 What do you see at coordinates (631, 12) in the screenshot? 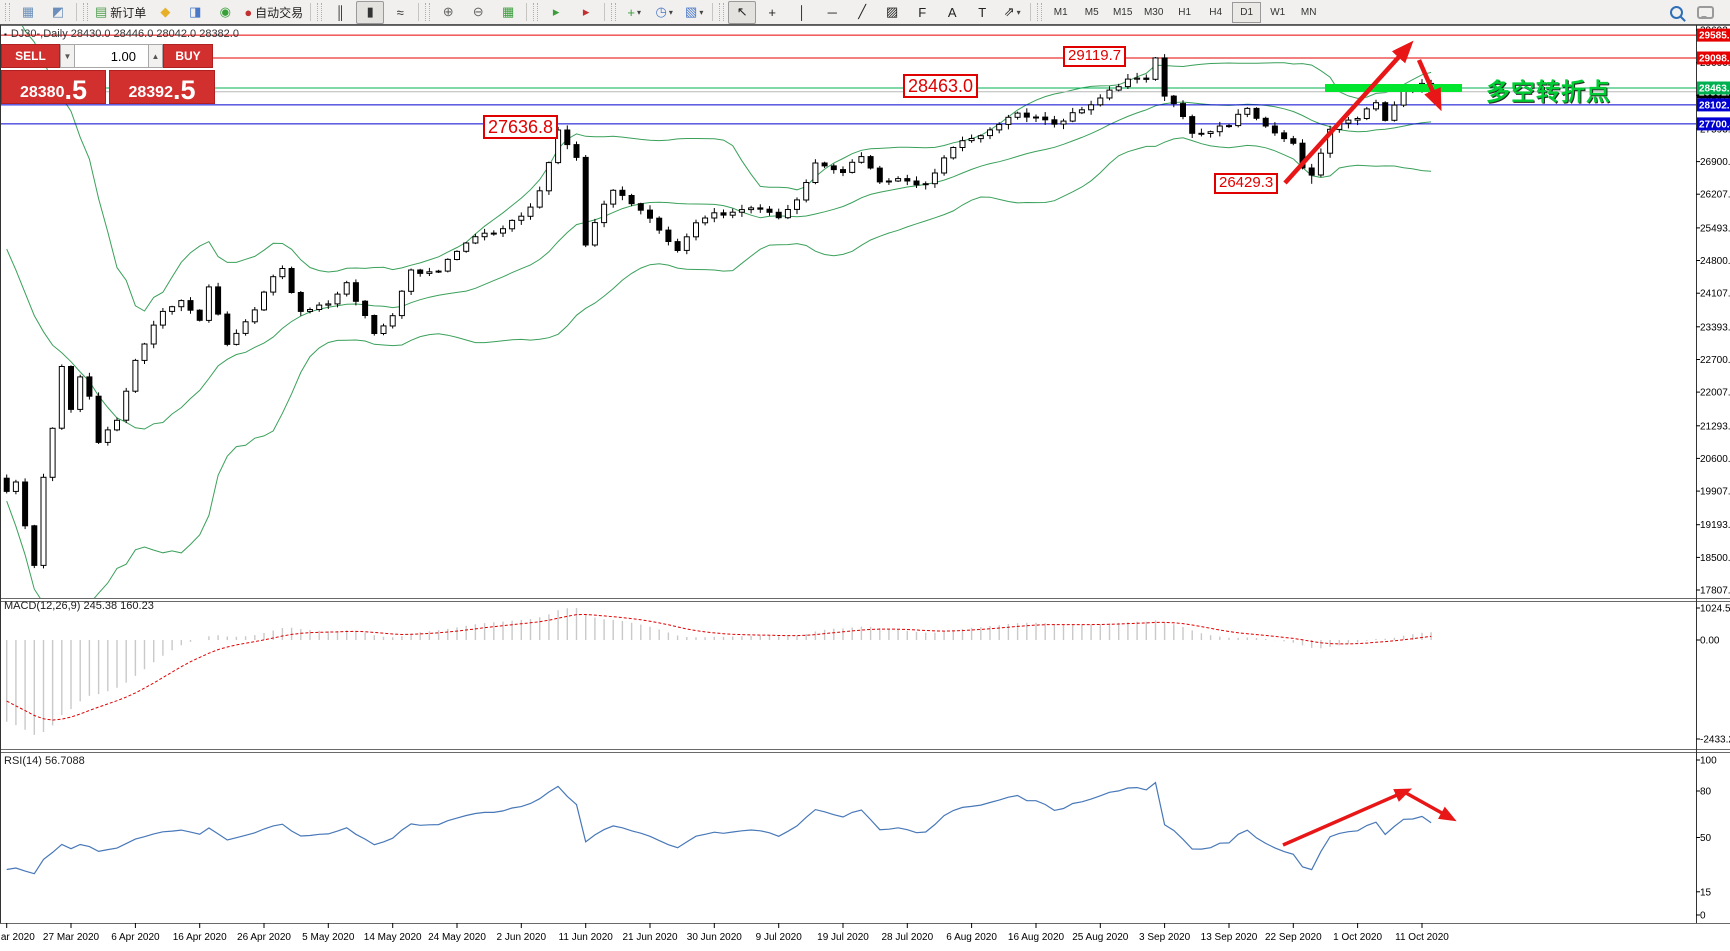
I see `indicators-icon: +` at bounding box center [631, 12].